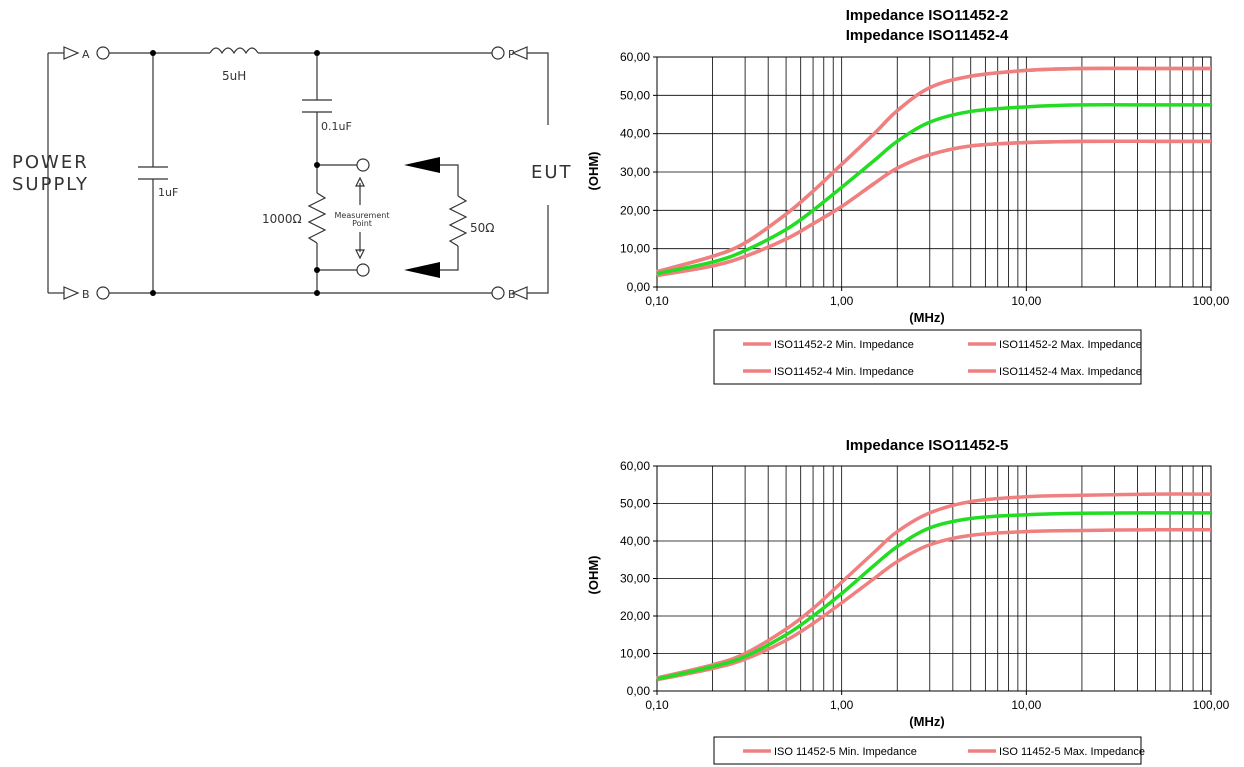 The width and height of the screenshot is (1244, 767). I want to click on chart-title: Impedance ISO11452-2, so click(927, 15).